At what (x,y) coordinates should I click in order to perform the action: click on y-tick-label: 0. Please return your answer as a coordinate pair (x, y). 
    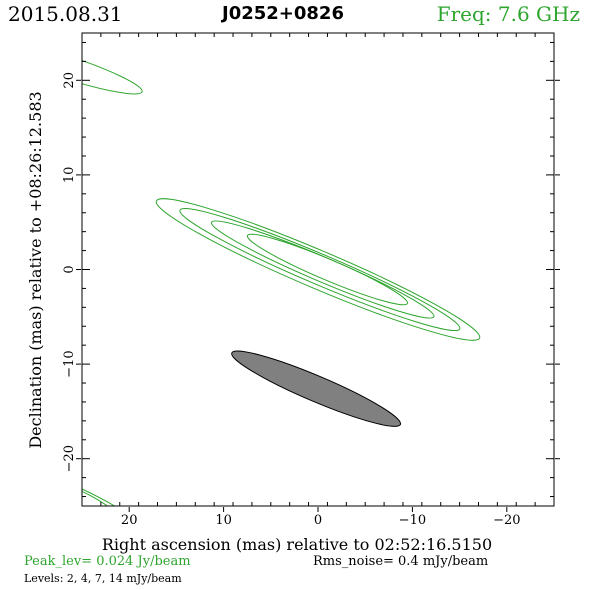
    Looking at the image, I should click on (69, 269).